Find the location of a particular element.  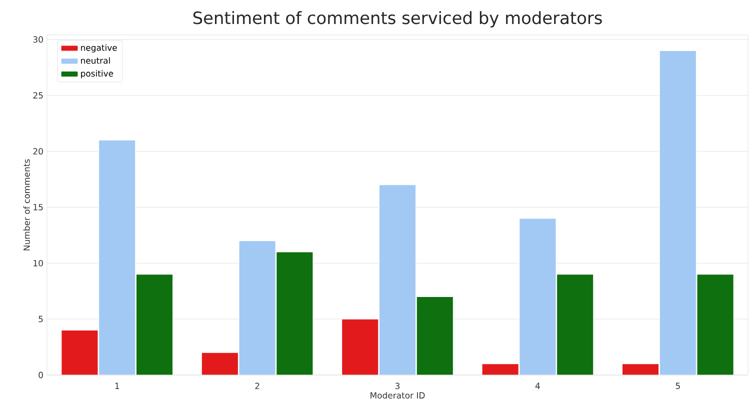

y-tick-label: 0 is located at coordinates (40, 375).